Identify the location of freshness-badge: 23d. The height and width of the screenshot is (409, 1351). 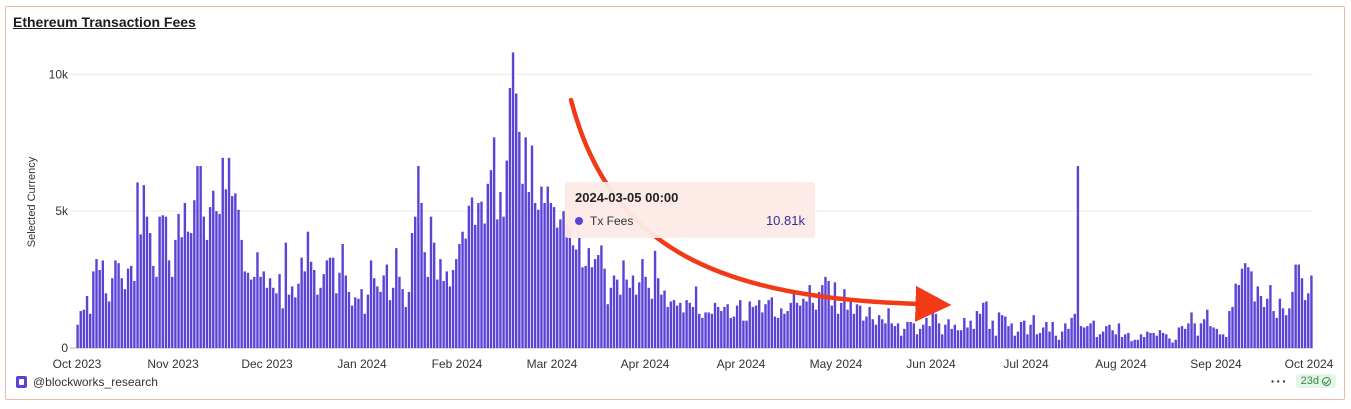
(1315, 381).